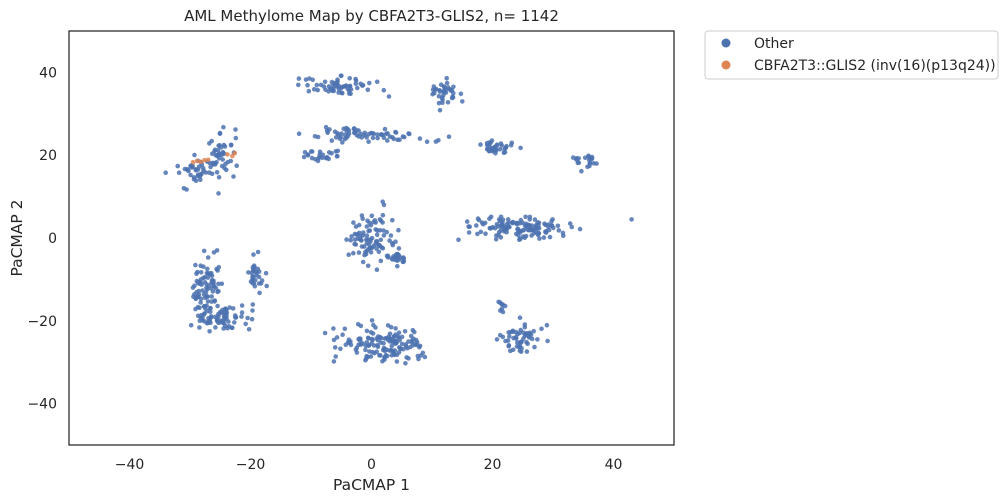 The image size is (1008, 504). What do you see at coordinates (493, 465) in the screenshot?
I see `x-tick-label: 20` at bounding box center [493, 465].